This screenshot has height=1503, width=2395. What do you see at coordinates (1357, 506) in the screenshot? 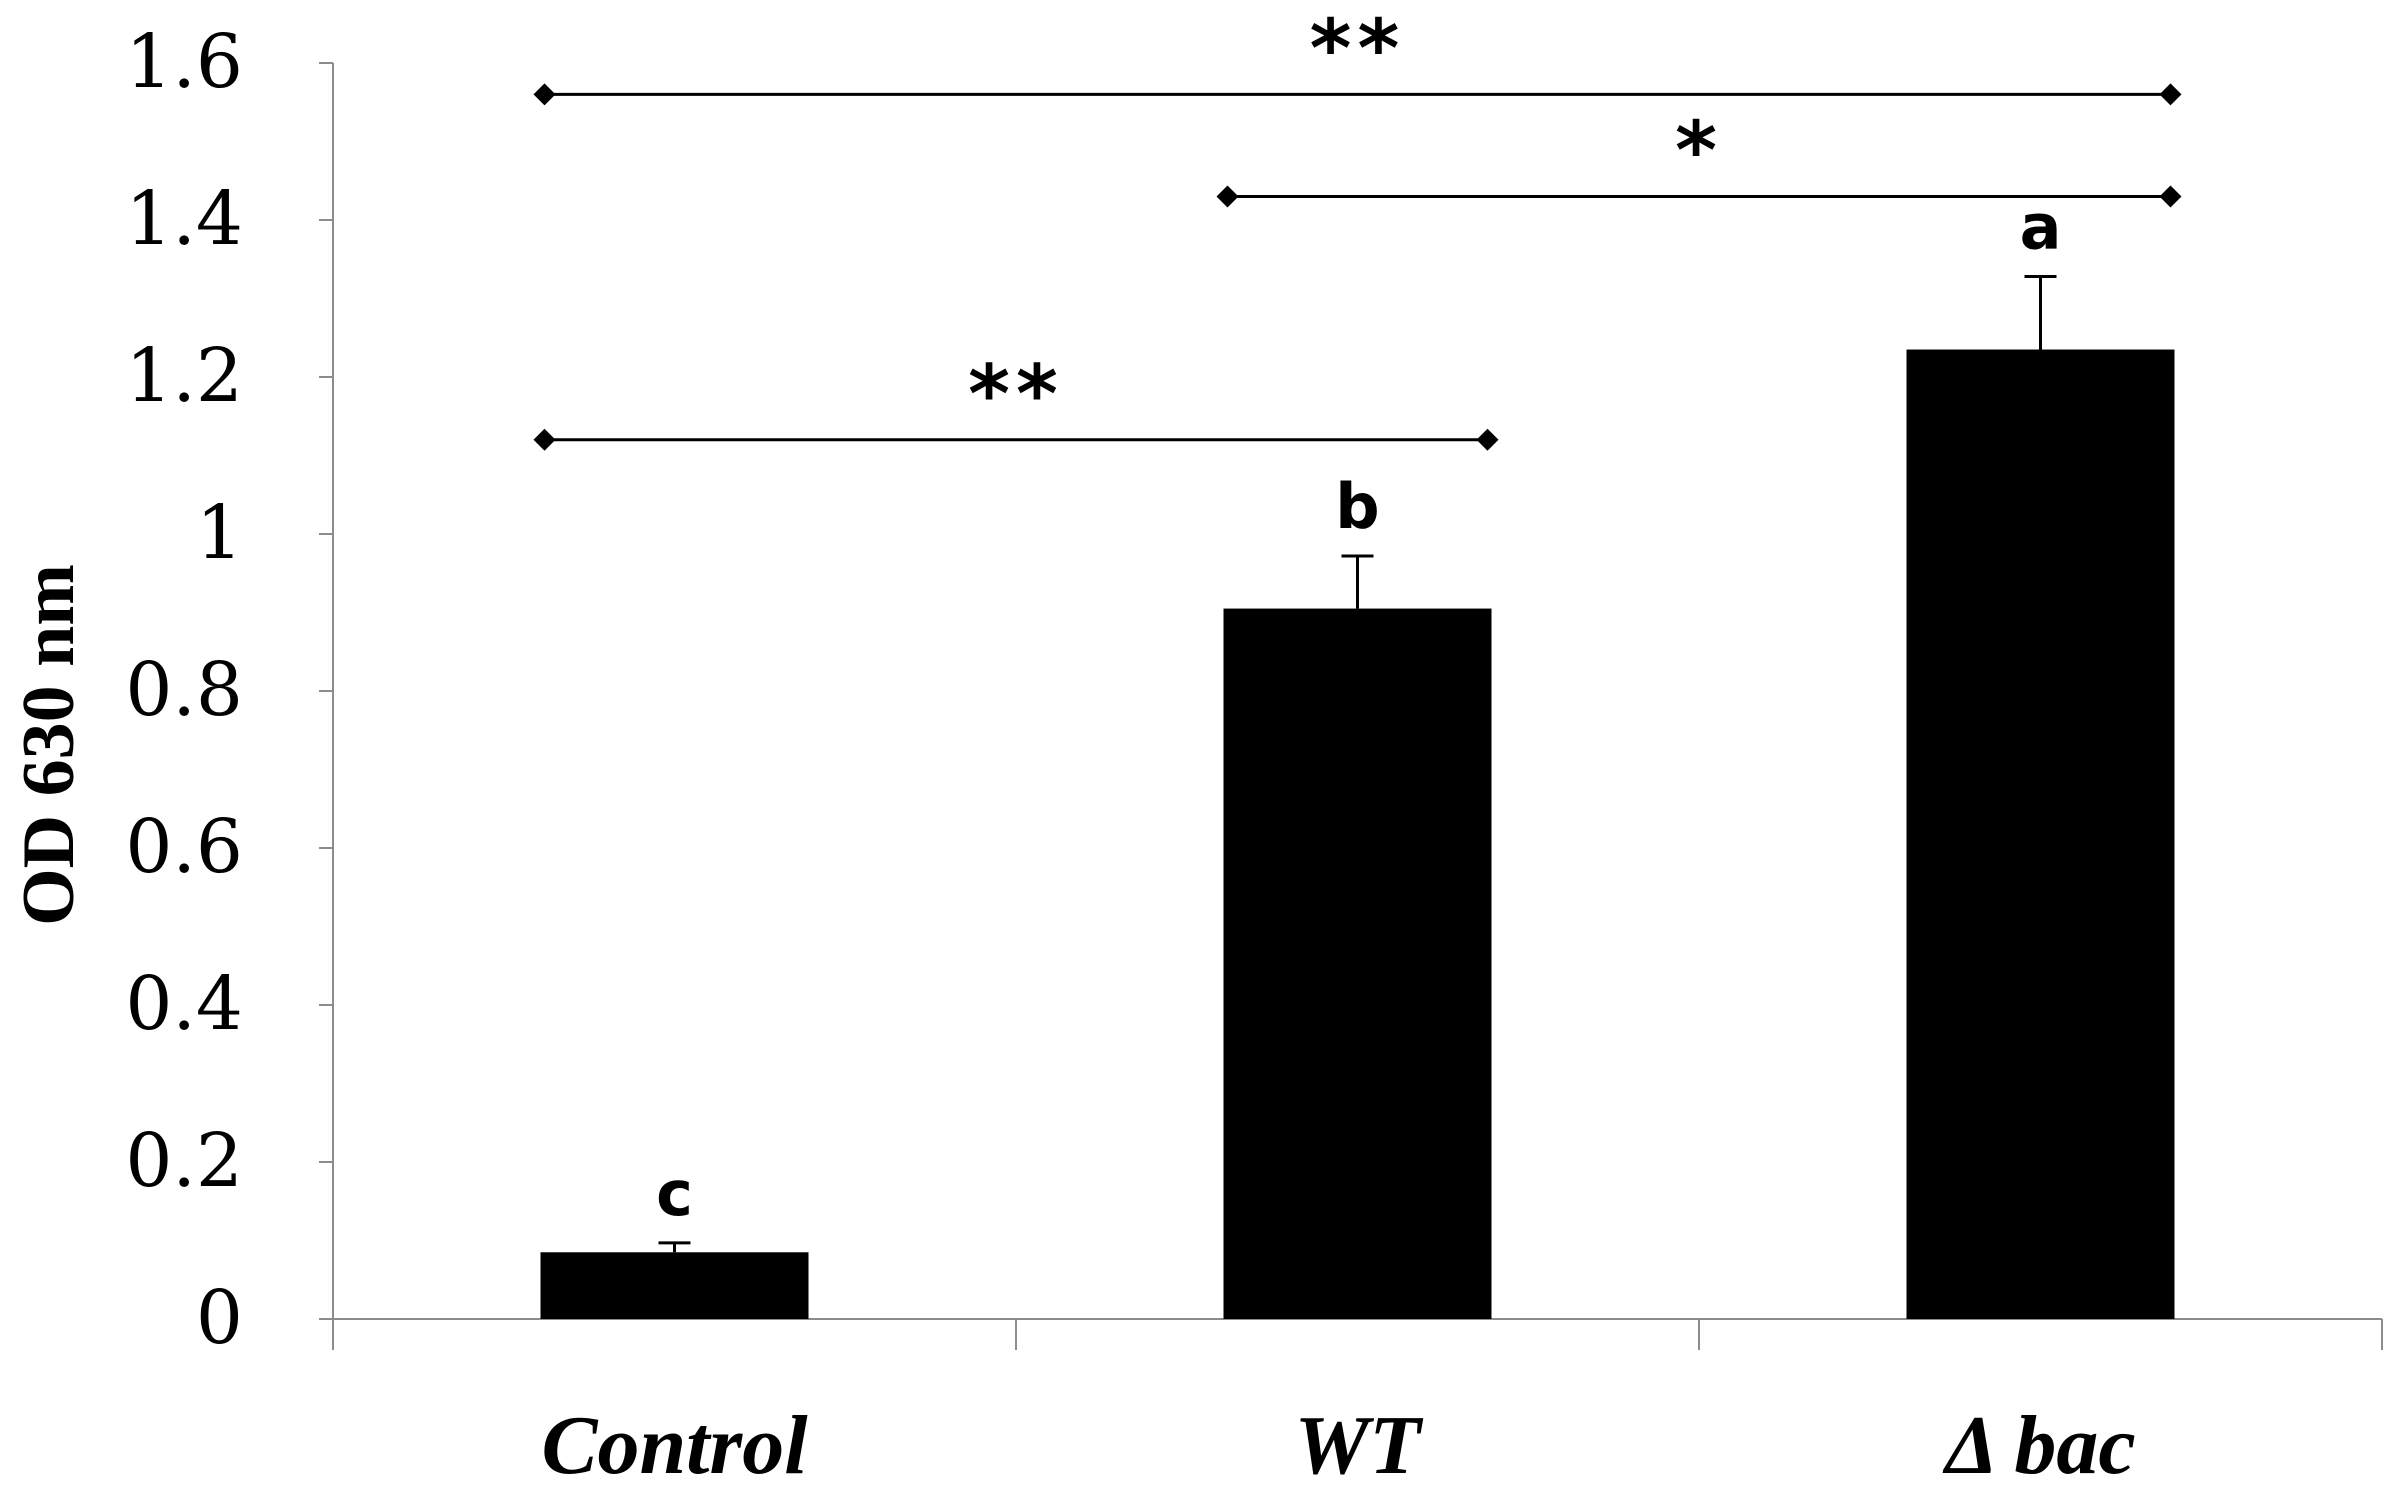
I see `group-letter: b` at bounding box center [1357, 506].